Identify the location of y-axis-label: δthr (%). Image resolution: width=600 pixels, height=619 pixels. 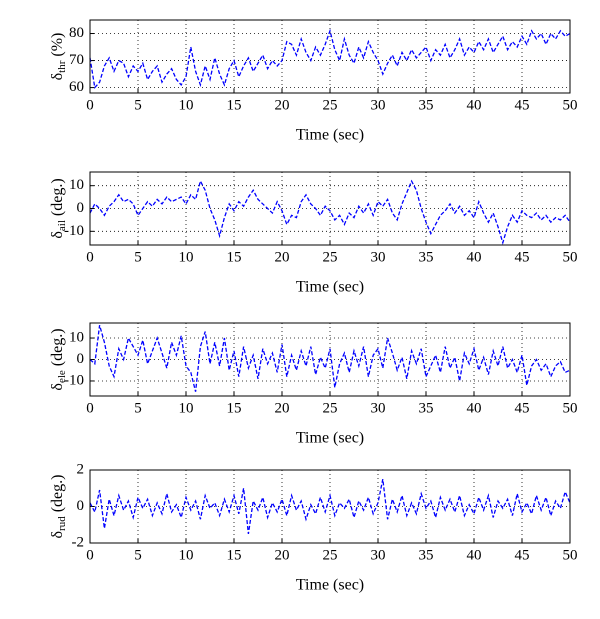
(58, 57).